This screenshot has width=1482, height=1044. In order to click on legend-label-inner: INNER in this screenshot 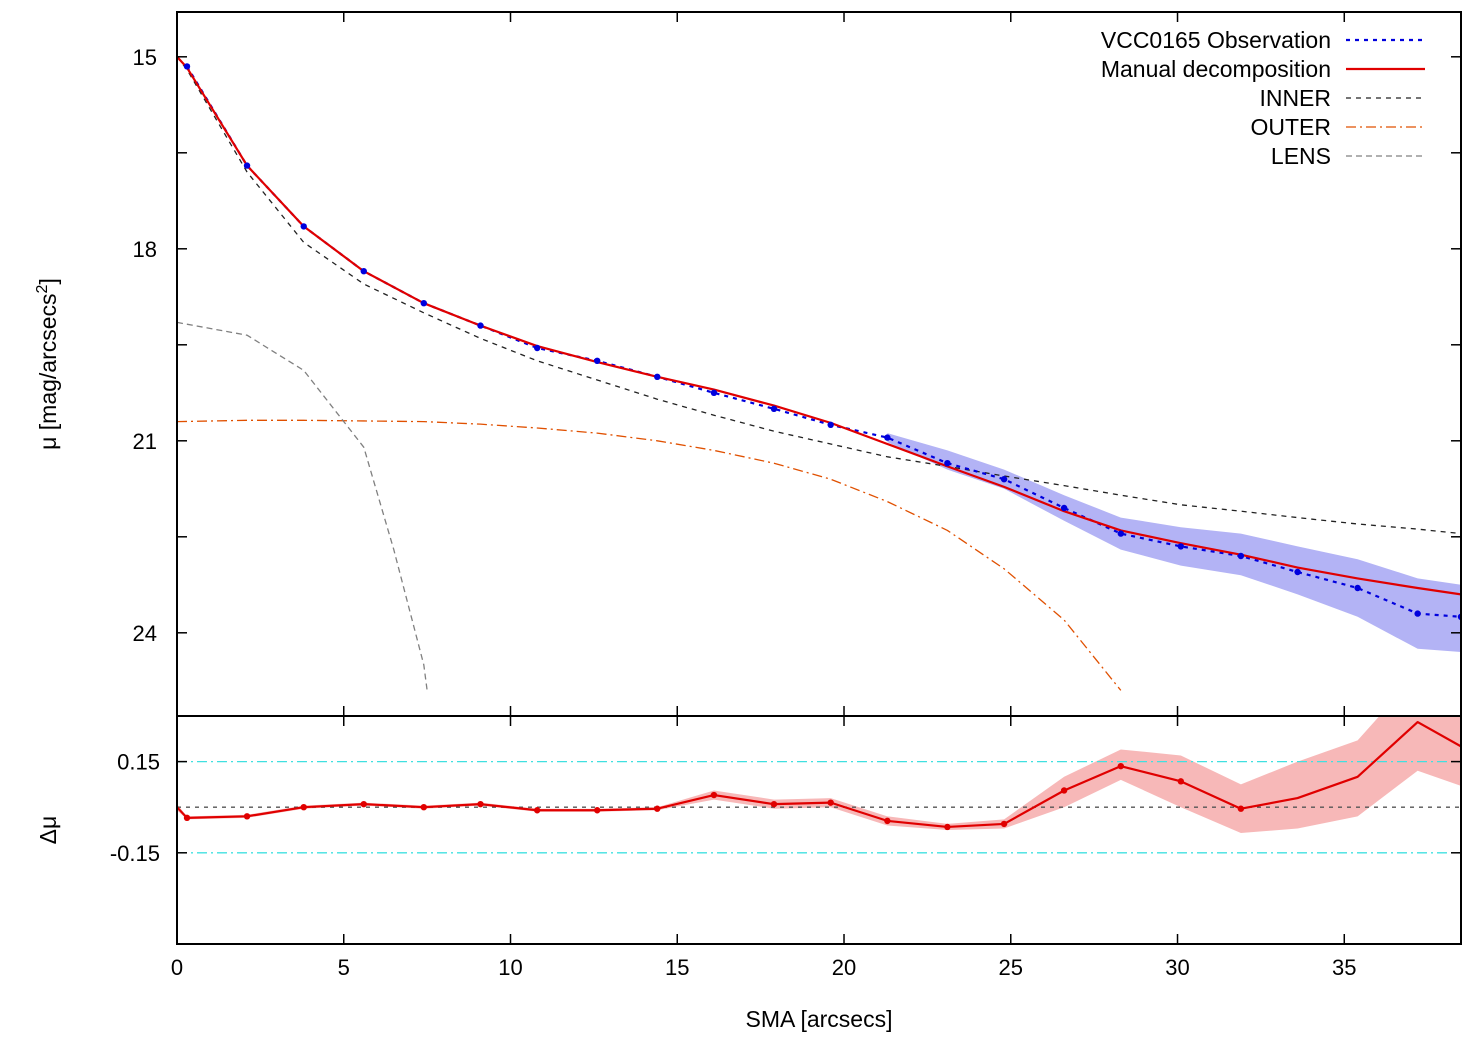, I will do `click(1295, 98)`.